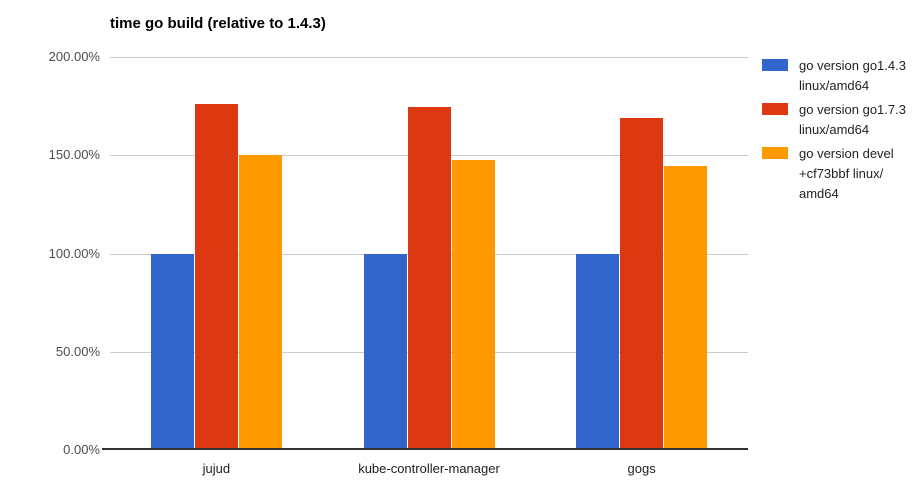 This screenshot has width=923, height=481. I want to click on x-axis-label-kube-controller-manager: kube-controller-manager, so click(429, 468).